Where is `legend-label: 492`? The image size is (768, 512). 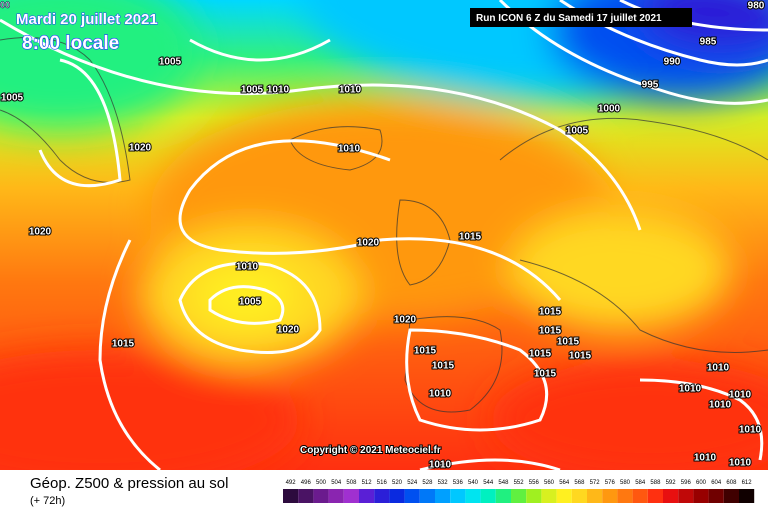
legend-label: 492 is located at coordinates (291, 483).